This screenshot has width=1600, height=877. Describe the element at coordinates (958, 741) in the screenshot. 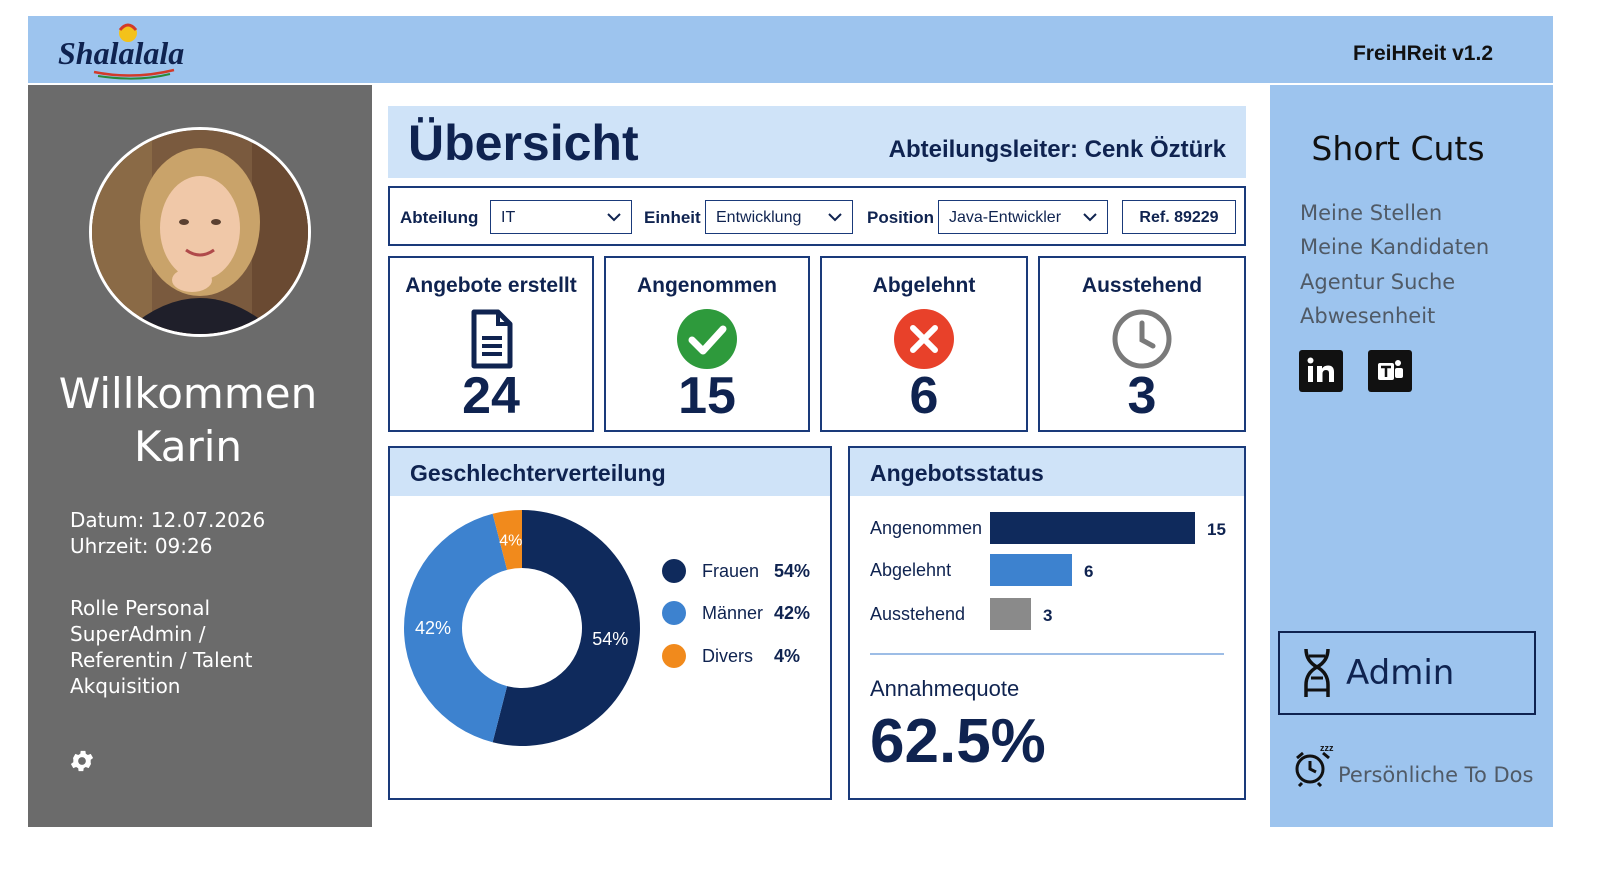

I see `acceptance-rate-value: 62.5%` at that location.